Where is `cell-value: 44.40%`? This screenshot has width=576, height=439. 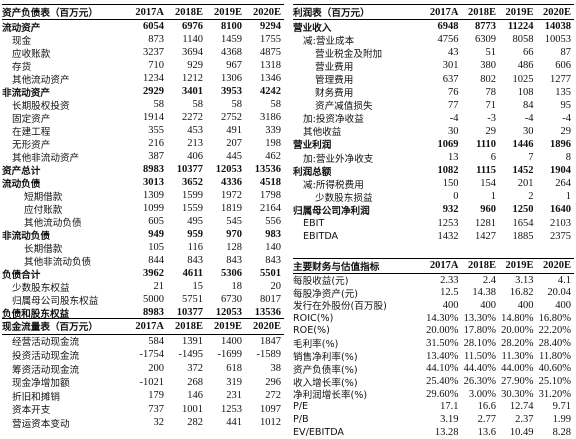 cell-value: 44.40% is located at coordinates (479, 369).